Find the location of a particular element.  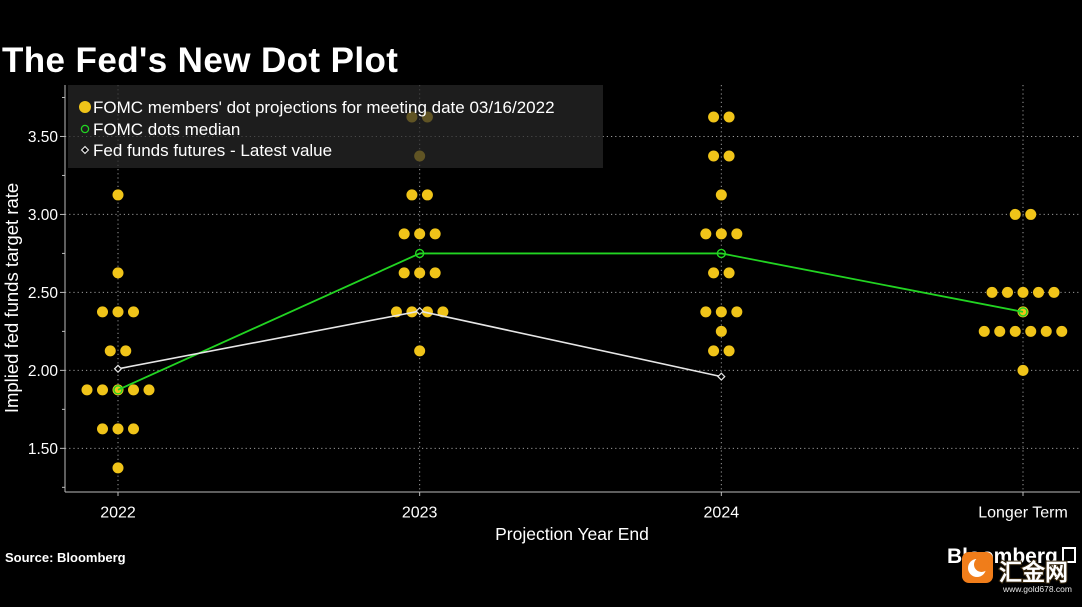

legend-label-futures: Fed funds futures - Latest value is located at coordinates (212, 150).